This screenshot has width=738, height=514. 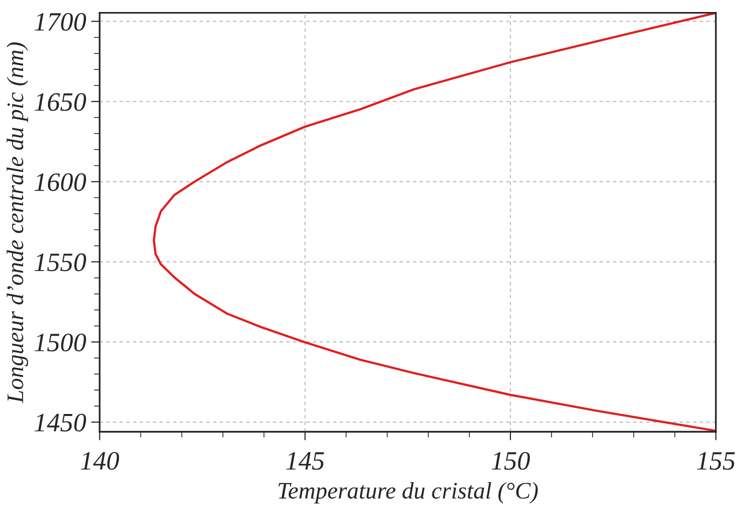 What do you see at coordinates (100, 461) in the screenshot?
I see `x-tick-label: 140` at bounding box center [100, 461].